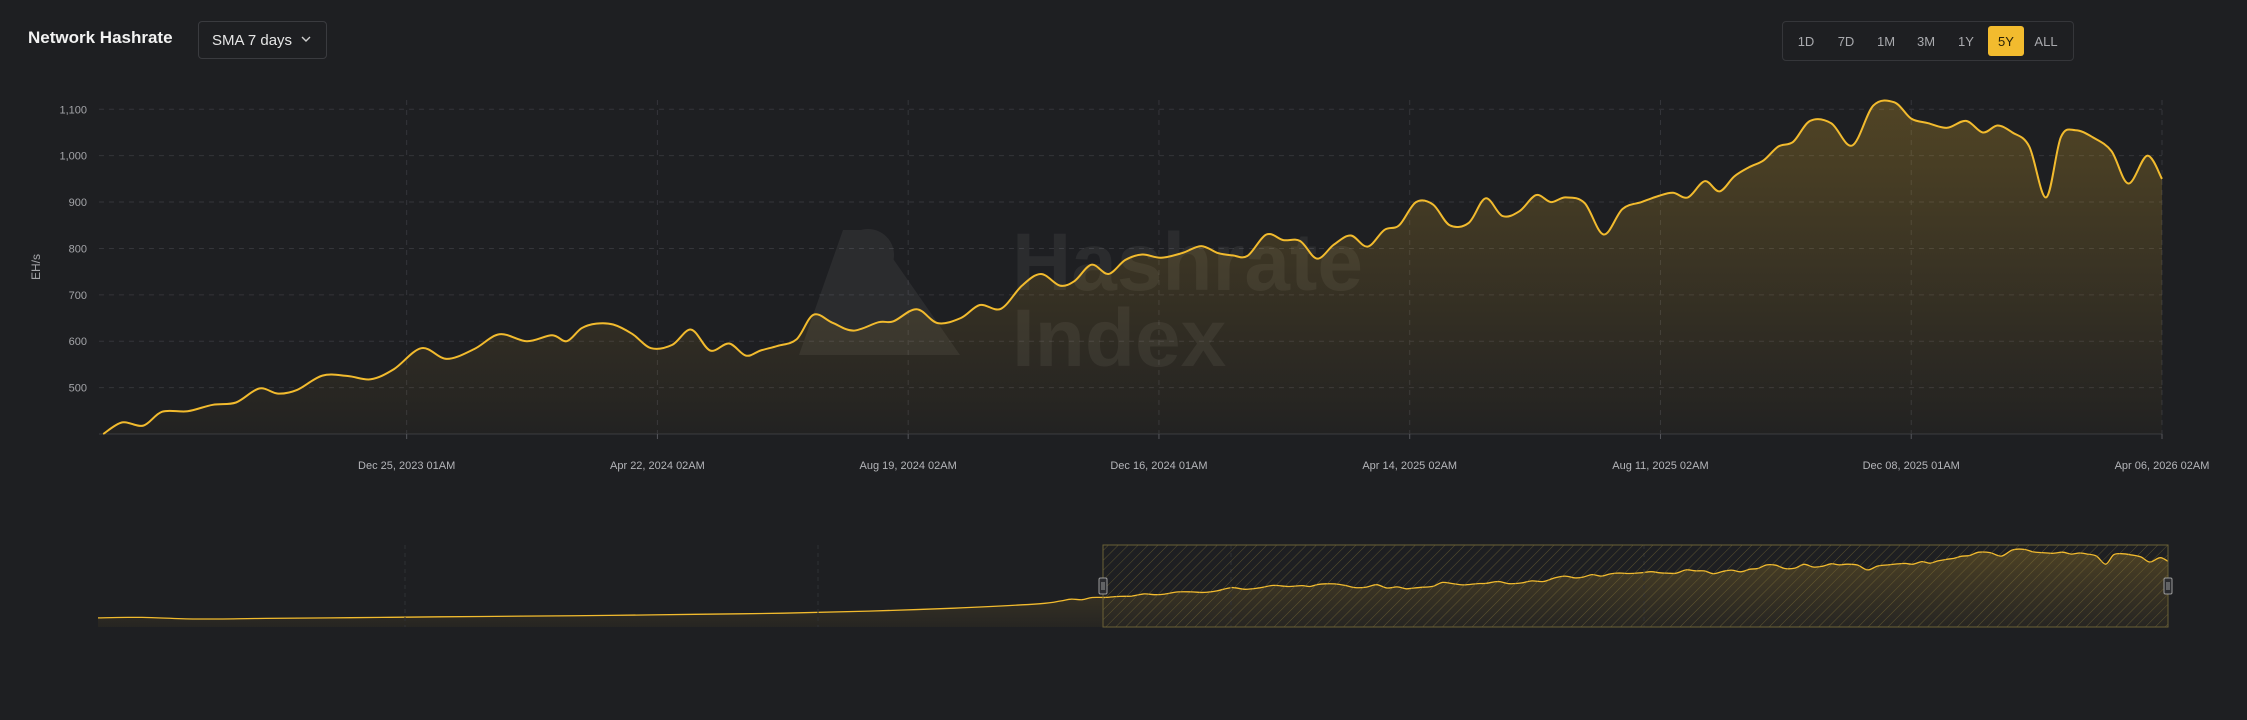 This screenshot has height=720, width=2247. What do you see at coordinates (1187, 262) in the screenshot?
I see `watermark-line1: Hashrate` at bounding box center [1187, 262].